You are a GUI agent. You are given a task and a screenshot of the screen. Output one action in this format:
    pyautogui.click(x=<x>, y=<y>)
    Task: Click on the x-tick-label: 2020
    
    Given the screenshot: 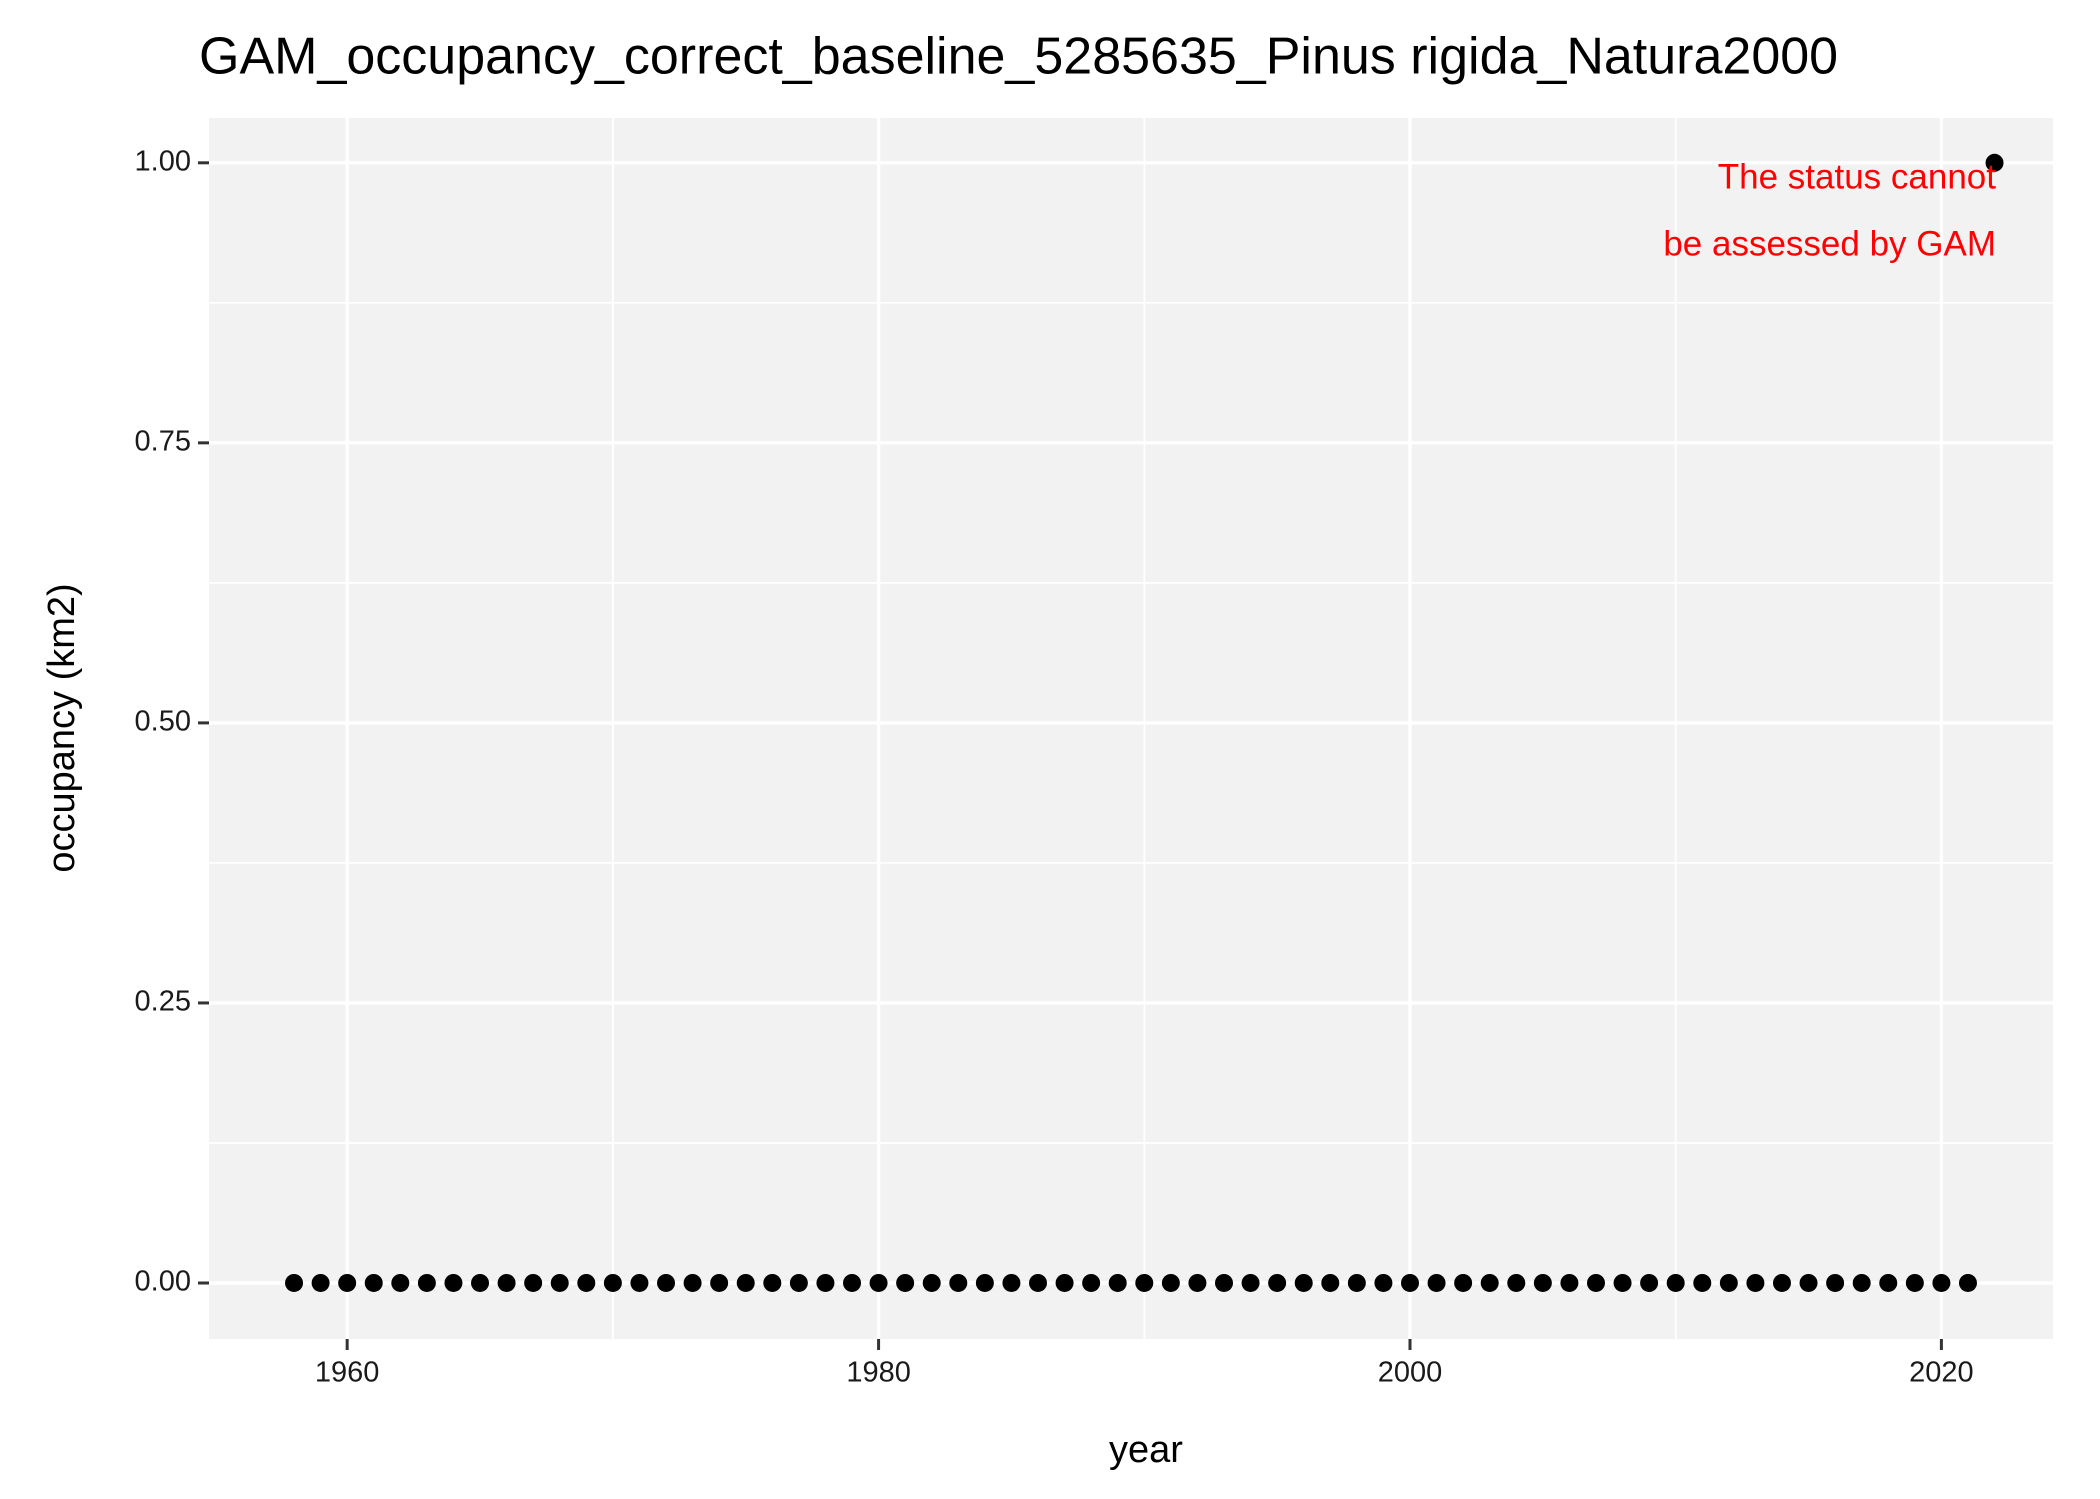 What is the action you would take?
    pyautogui.click(x=1941, y=1373)
    